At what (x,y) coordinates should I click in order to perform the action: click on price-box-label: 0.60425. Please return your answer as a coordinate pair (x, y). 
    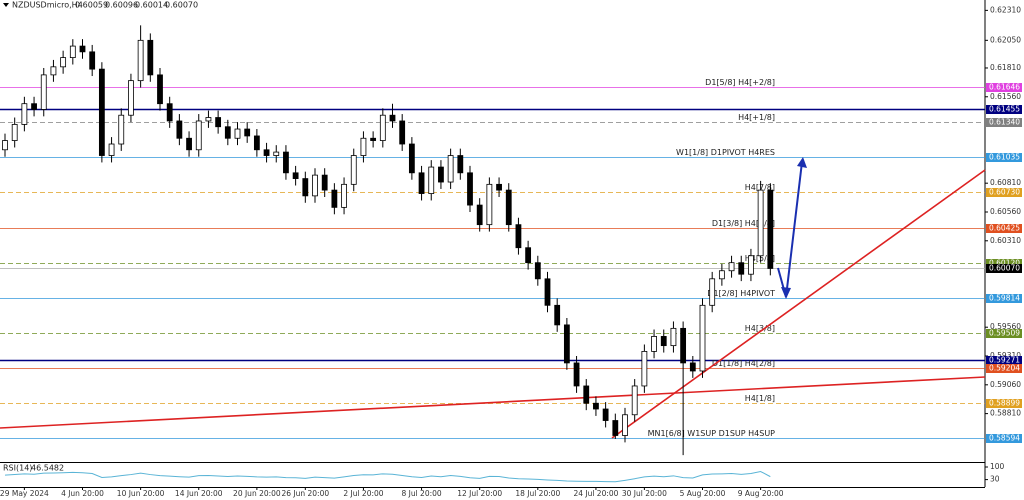
    Looking at the image, I should click on (1004, 228).